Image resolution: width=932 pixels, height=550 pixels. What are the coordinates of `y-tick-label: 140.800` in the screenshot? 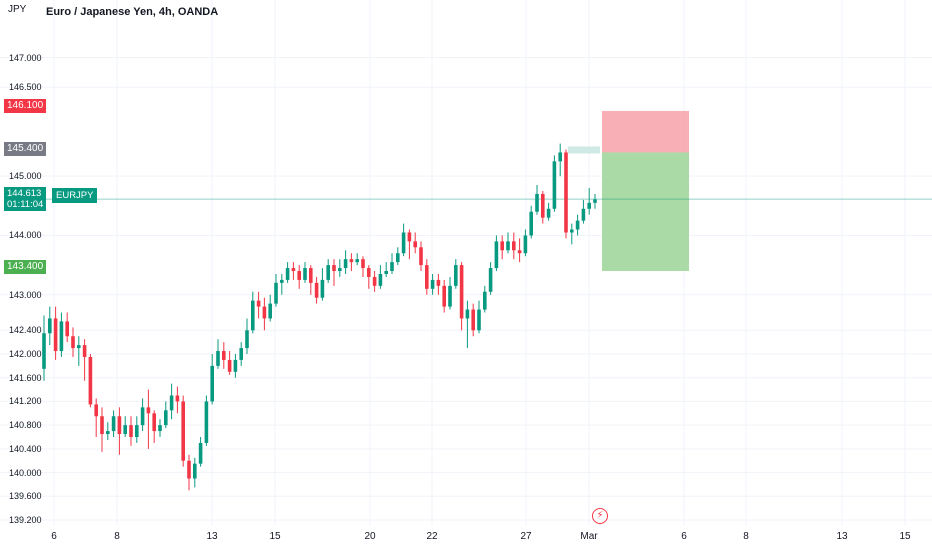 It's located at (25, 425).